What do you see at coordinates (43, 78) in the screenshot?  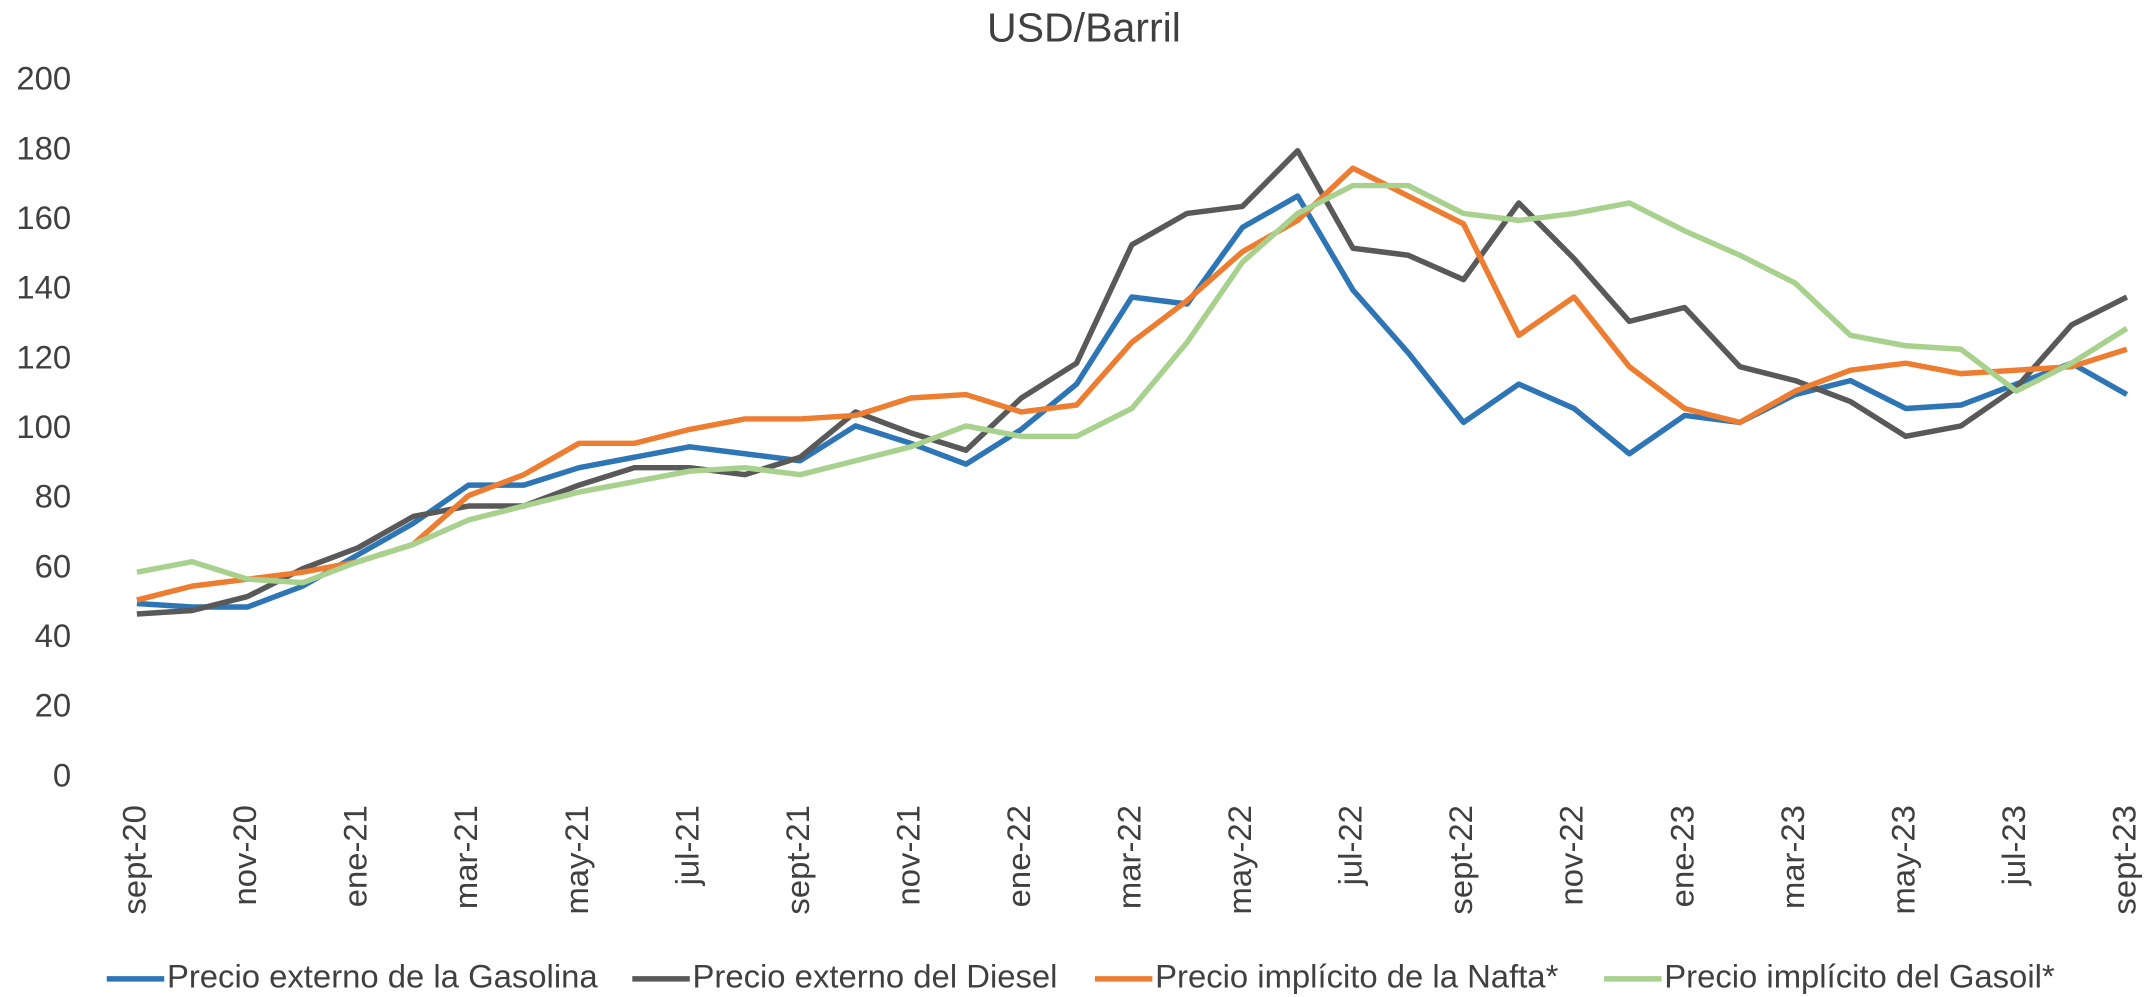 I see `y-tick-label: 200` at bounding box center [43, 78].